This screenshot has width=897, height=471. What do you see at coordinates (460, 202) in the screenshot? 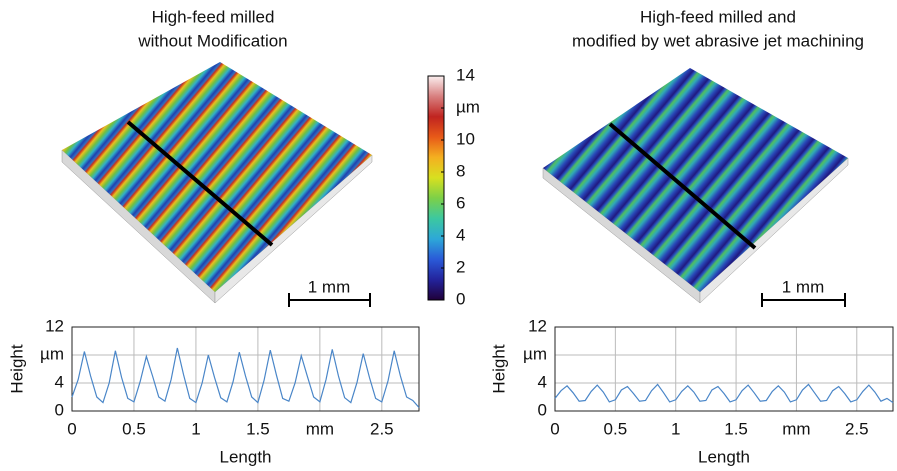
I see `colorbar-tick-label: 6` at bounding box center [460, 202].